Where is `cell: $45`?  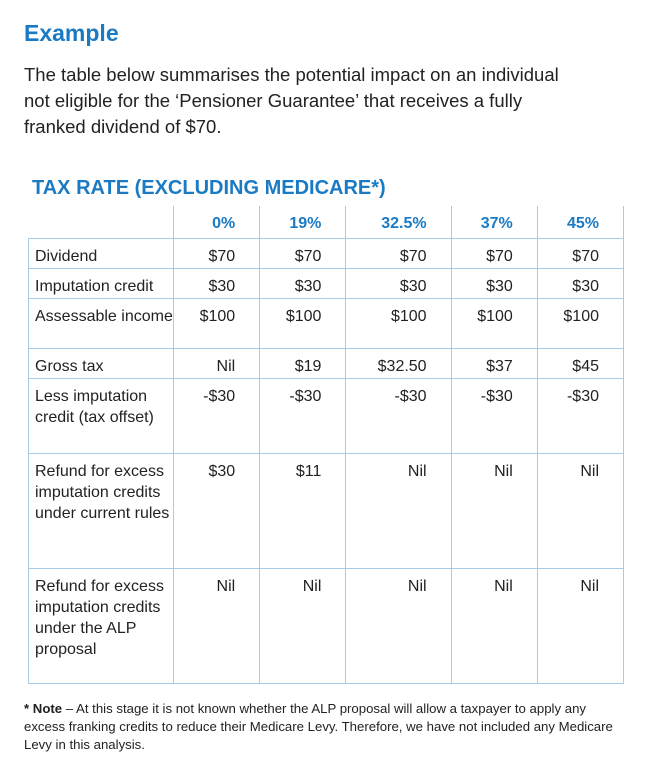
cell: $45 is located at coordinates (580, 363).